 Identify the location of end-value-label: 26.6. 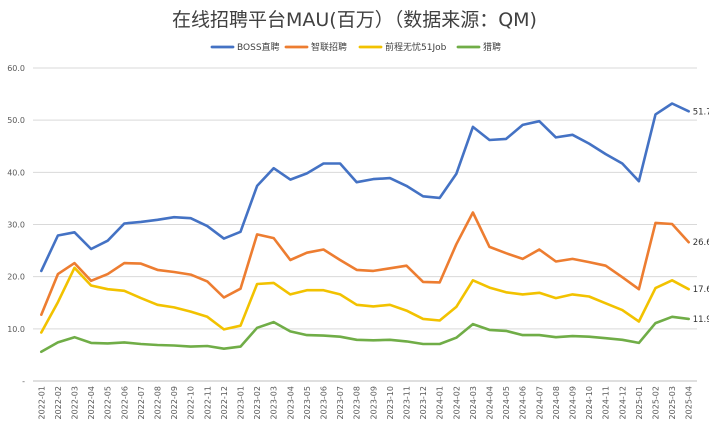
(701, 243).